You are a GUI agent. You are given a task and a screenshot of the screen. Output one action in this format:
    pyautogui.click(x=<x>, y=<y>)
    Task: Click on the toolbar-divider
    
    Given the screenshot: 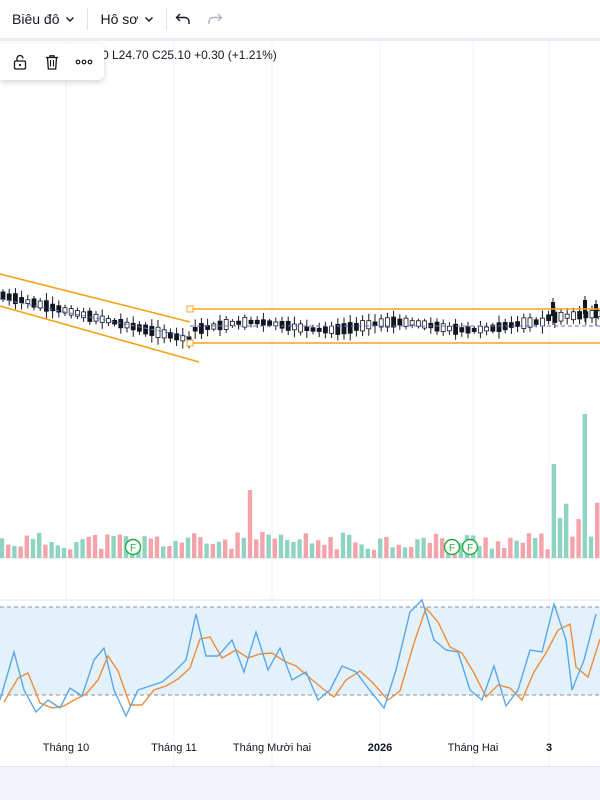 What is the action you would take?
    pyautogui.click(x=300, y=39)
    